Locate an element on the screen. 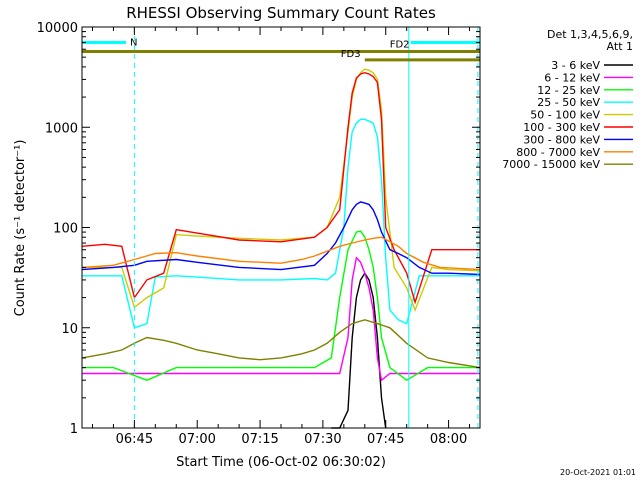 This screenshot has width=640, height=480. y-tick-label: 1 is located at coordinates (74, 429).